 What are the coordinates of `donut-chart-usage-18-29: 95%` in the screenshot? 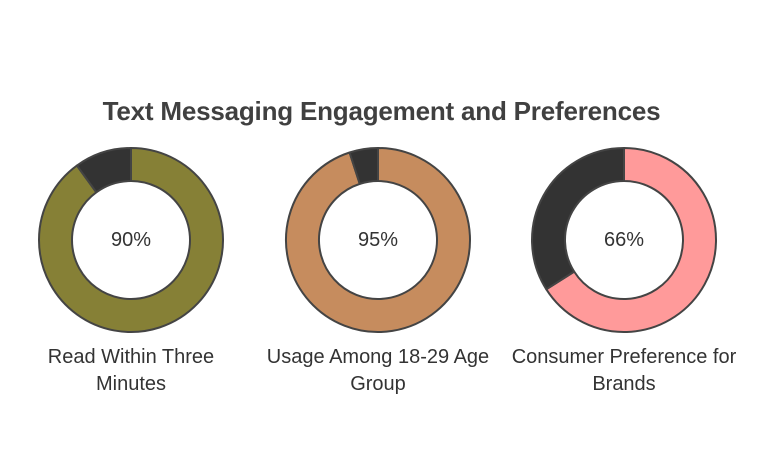 It's located at (378, 240).